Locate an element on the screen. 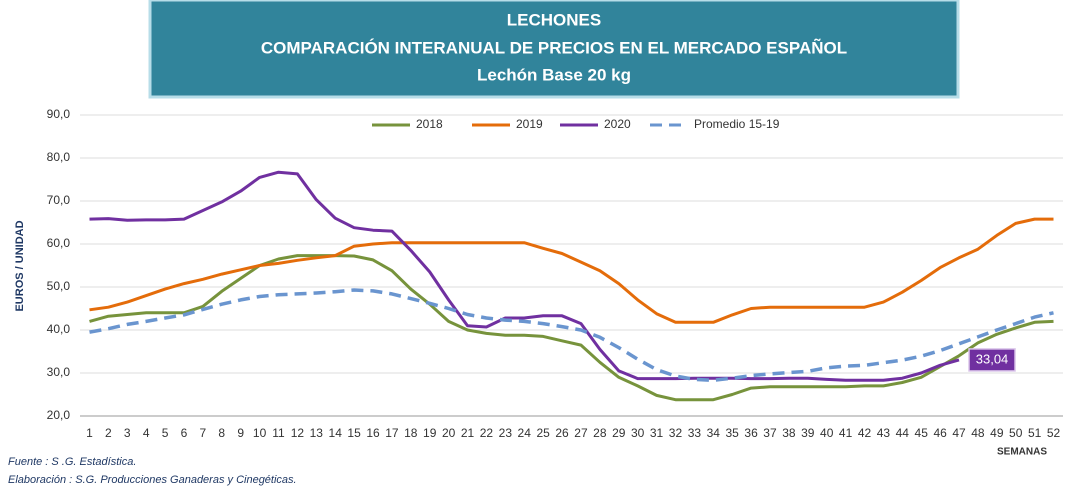 This screenshot has height=492, width=1090. x-tick-label: 31 is located at coordinates (657, 433).